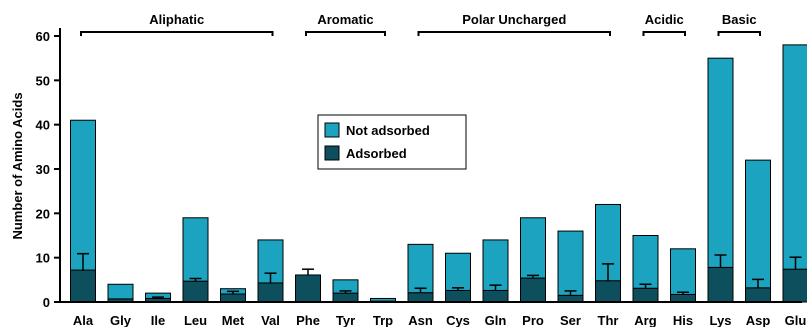  I want to click on y-tick-label: 30, so click(43, 169).